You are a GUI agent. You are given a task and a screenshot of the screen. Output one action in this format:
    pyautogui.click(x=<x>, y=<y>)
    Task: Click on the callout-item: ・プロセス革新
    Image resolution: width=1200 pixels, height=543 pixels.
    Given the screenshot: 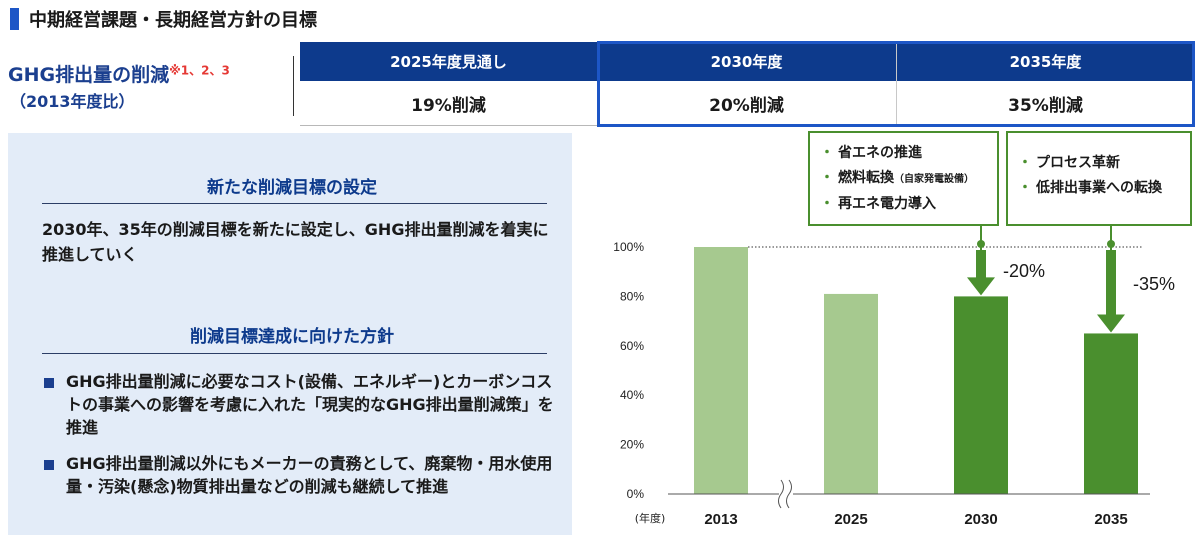 What is the action you would take?
    pyautogui.click(x=1069, y=163)
    